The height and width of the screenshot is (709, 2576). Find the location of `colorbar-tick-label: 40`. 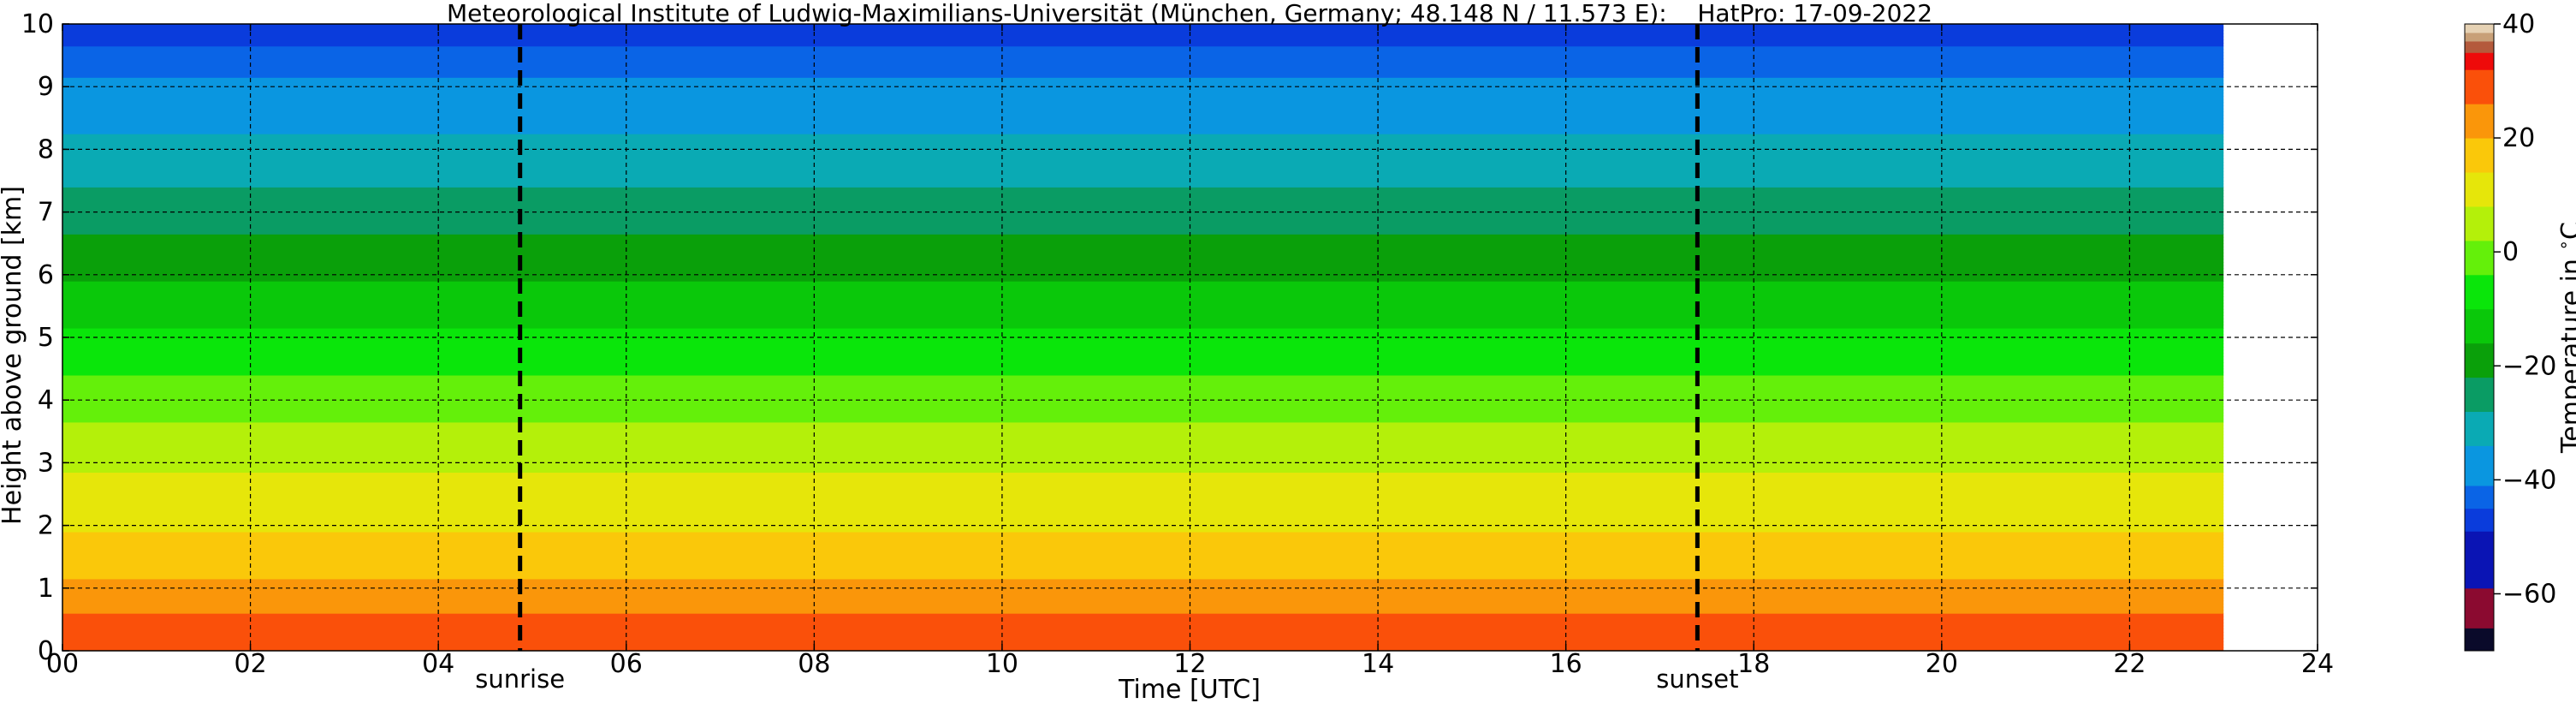

colorbar-tick-label: 40 is located at coordinates (2518, 24).